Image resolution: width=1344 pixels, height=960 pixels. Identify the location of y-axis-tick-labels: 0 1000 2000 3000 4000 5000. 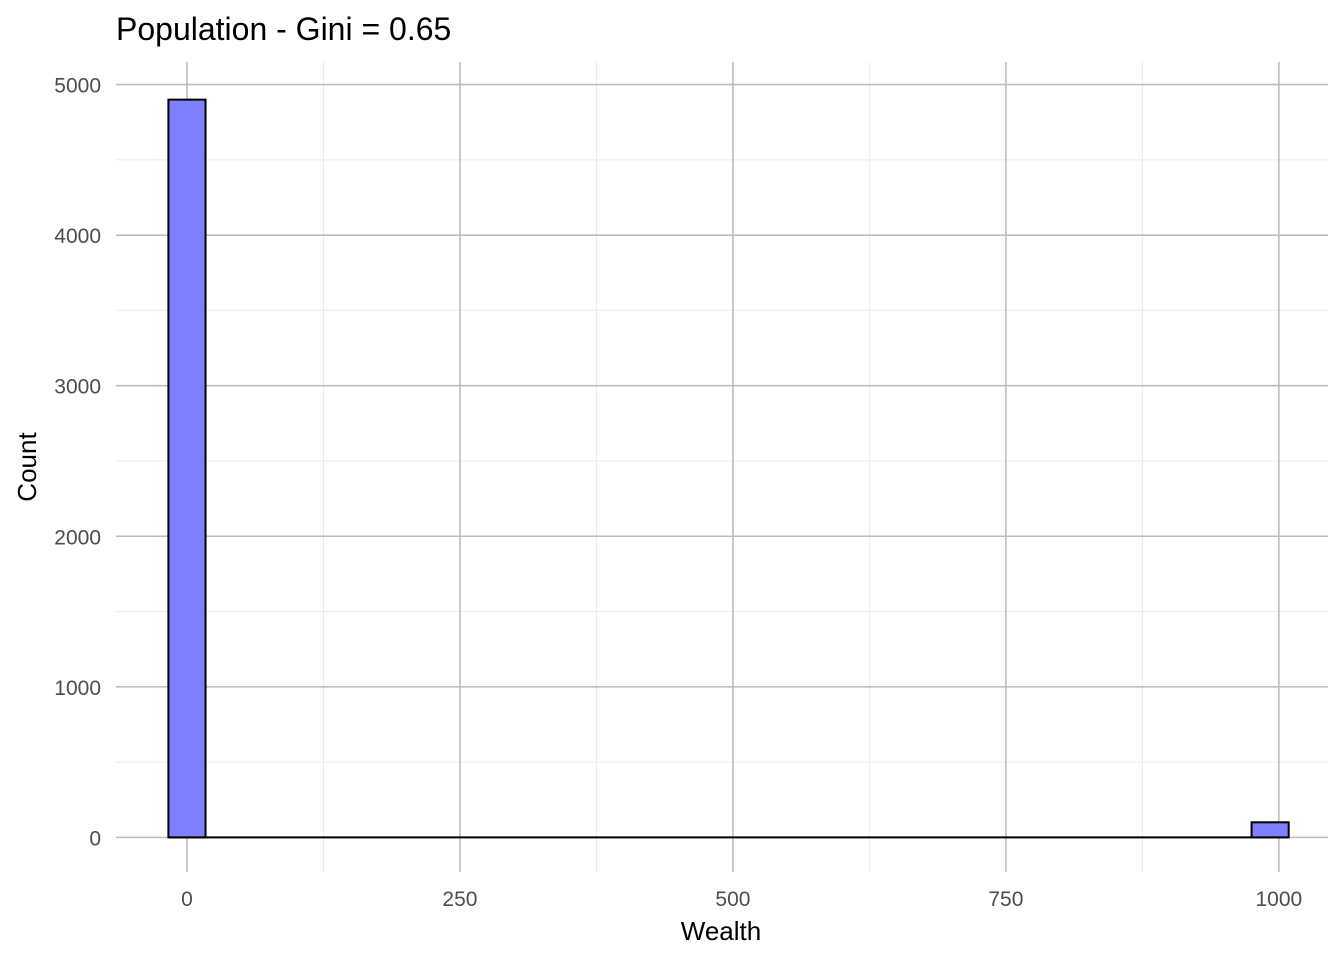
(77, 463).